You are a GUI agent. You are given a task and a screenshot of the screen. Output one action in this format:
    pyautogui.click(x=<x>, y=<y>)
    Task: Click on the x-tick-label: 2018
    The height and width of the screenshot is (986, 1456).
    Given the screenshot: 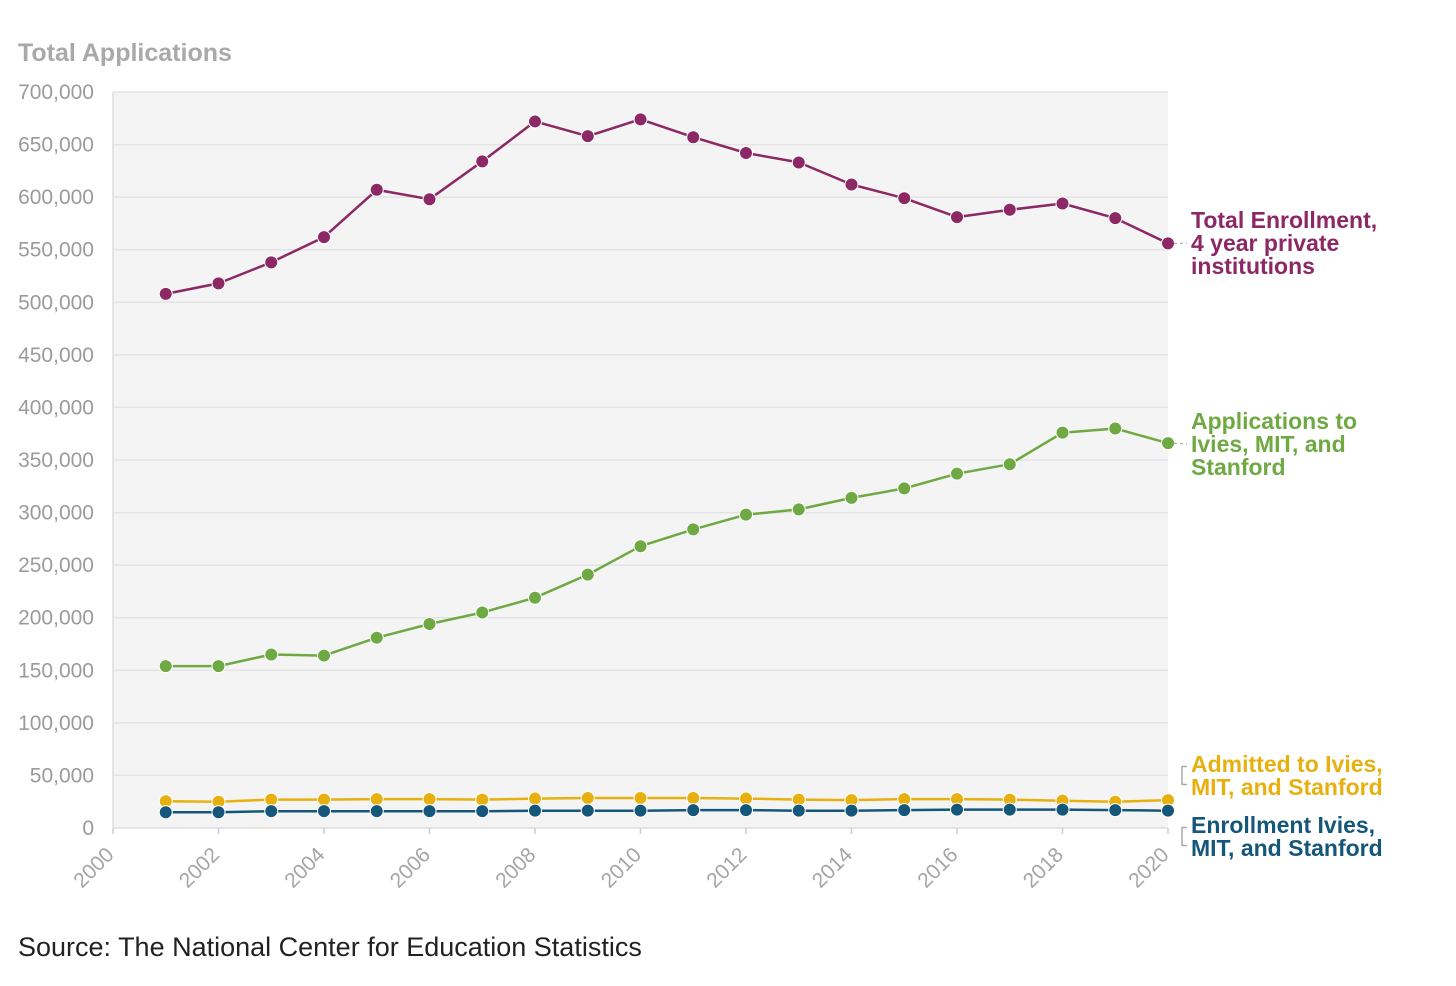 What is the action you would take?
    pyautogui.click(x=1043, y=867)
    